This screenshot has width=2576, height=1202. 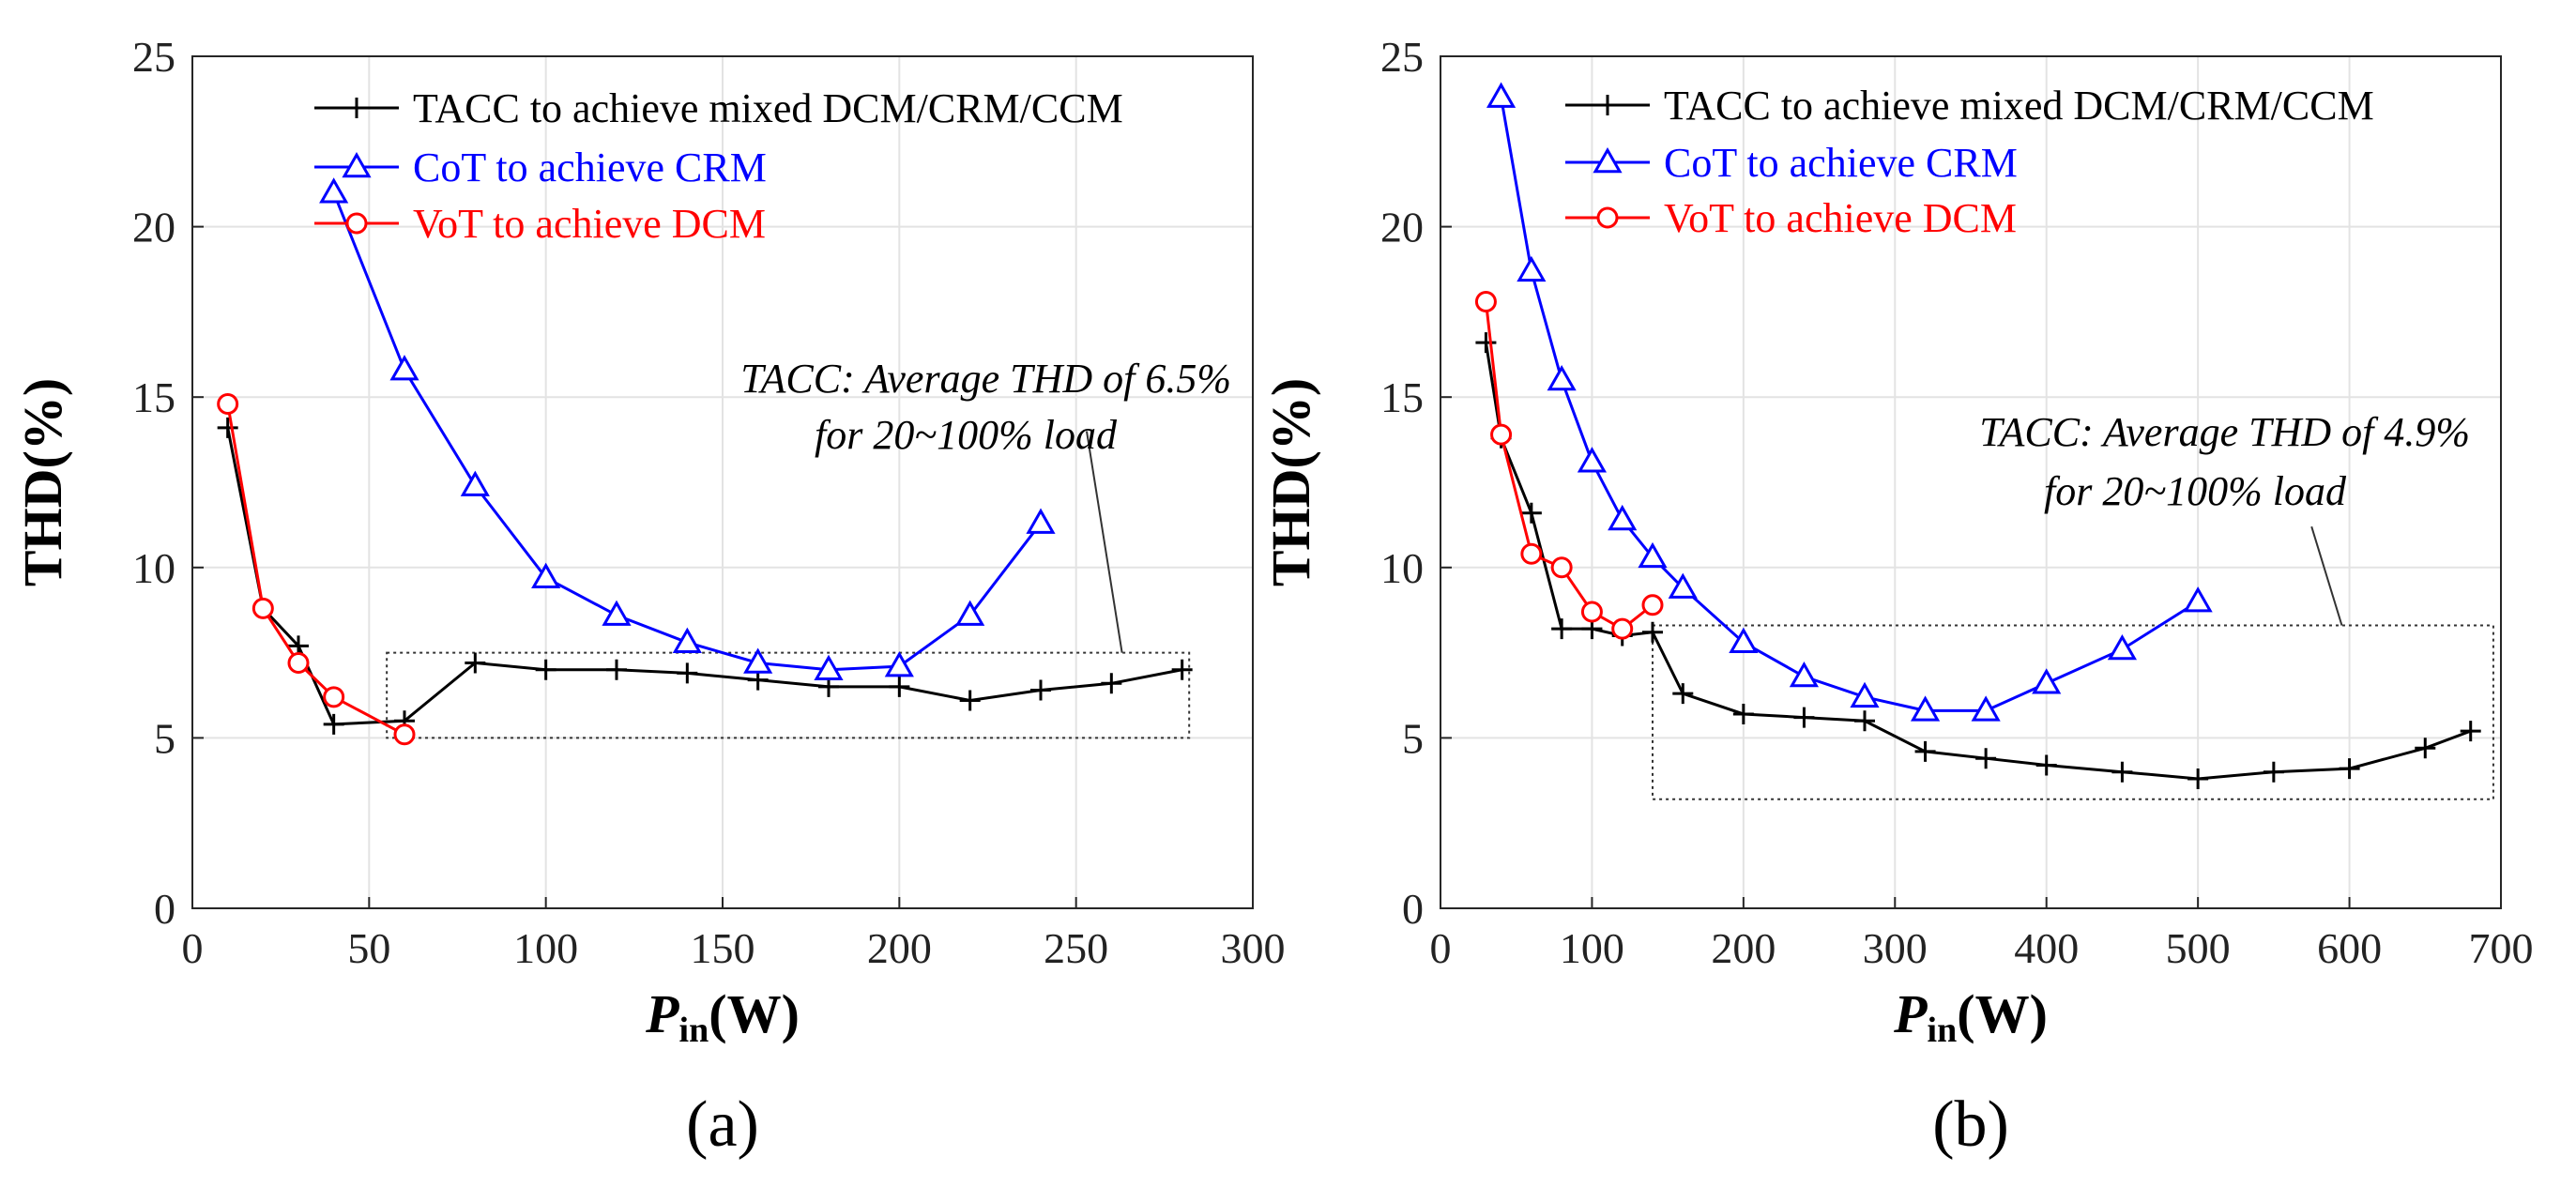 What do you see at coordinates (2349, 948) in the screenshot?
I see `x-tick-label-b: 600` at bounding box center [2349, 948].